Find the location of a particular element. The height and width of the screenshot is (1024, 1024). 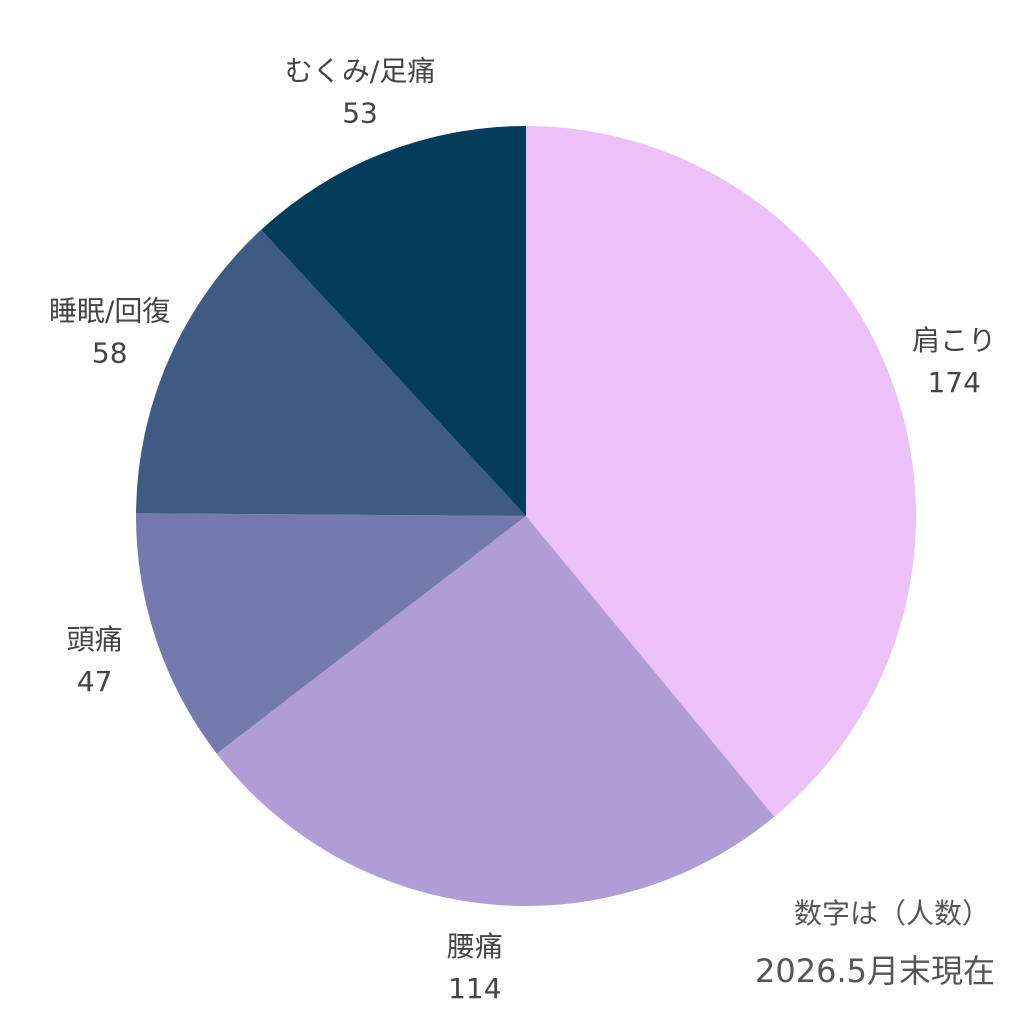

value-label: 58 is located at coordinates (110, 352).